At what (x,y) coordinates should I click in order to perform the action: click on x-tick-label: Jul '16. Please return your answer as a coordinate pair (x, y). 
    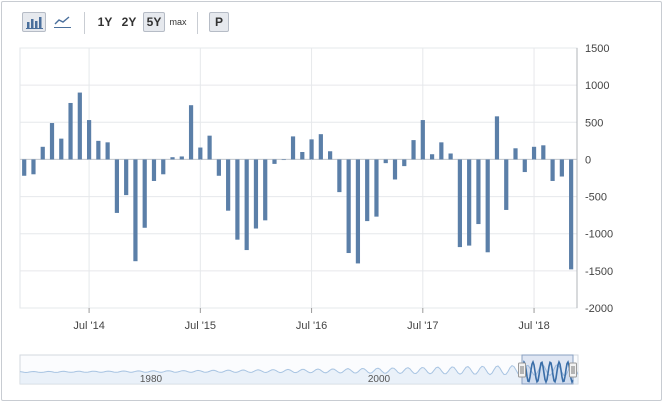
    Looking at the image, I should click on (311, 326).